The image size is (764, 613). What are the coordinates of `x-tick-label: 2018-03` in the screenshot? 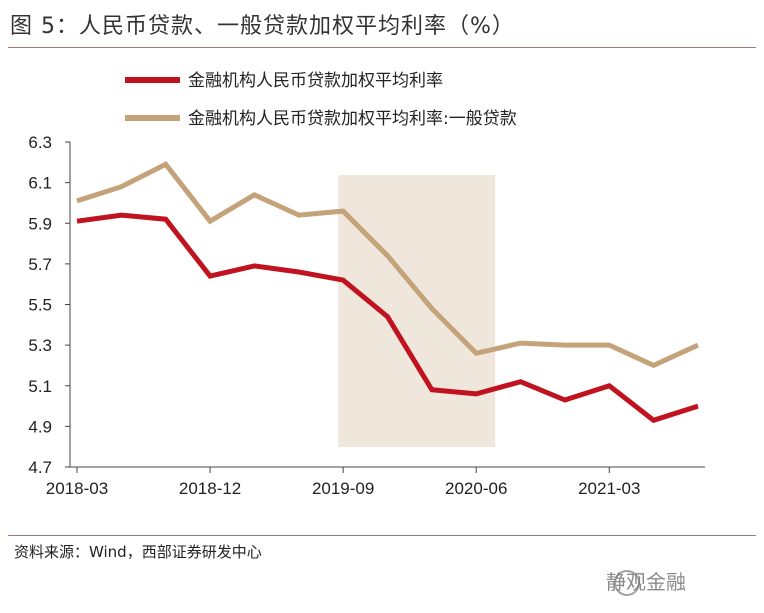 It's located at (77, 488).